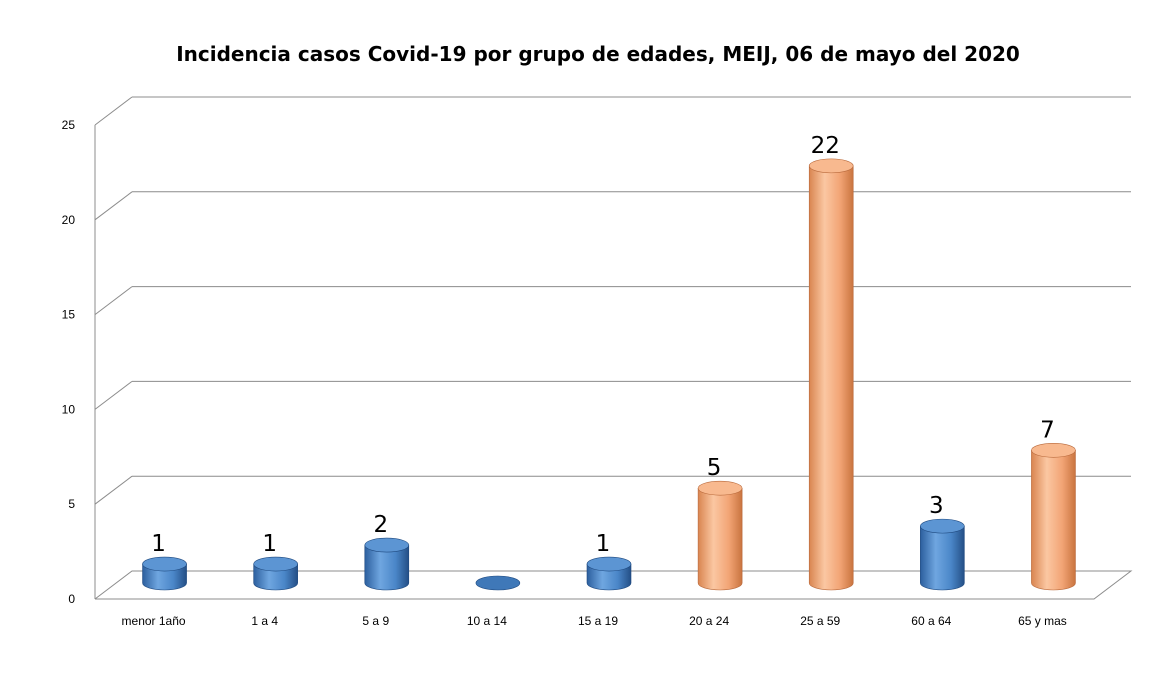 This screenshot has height=677, width=1153. I want to click on y-tick-label: 25, so click(69, 125).